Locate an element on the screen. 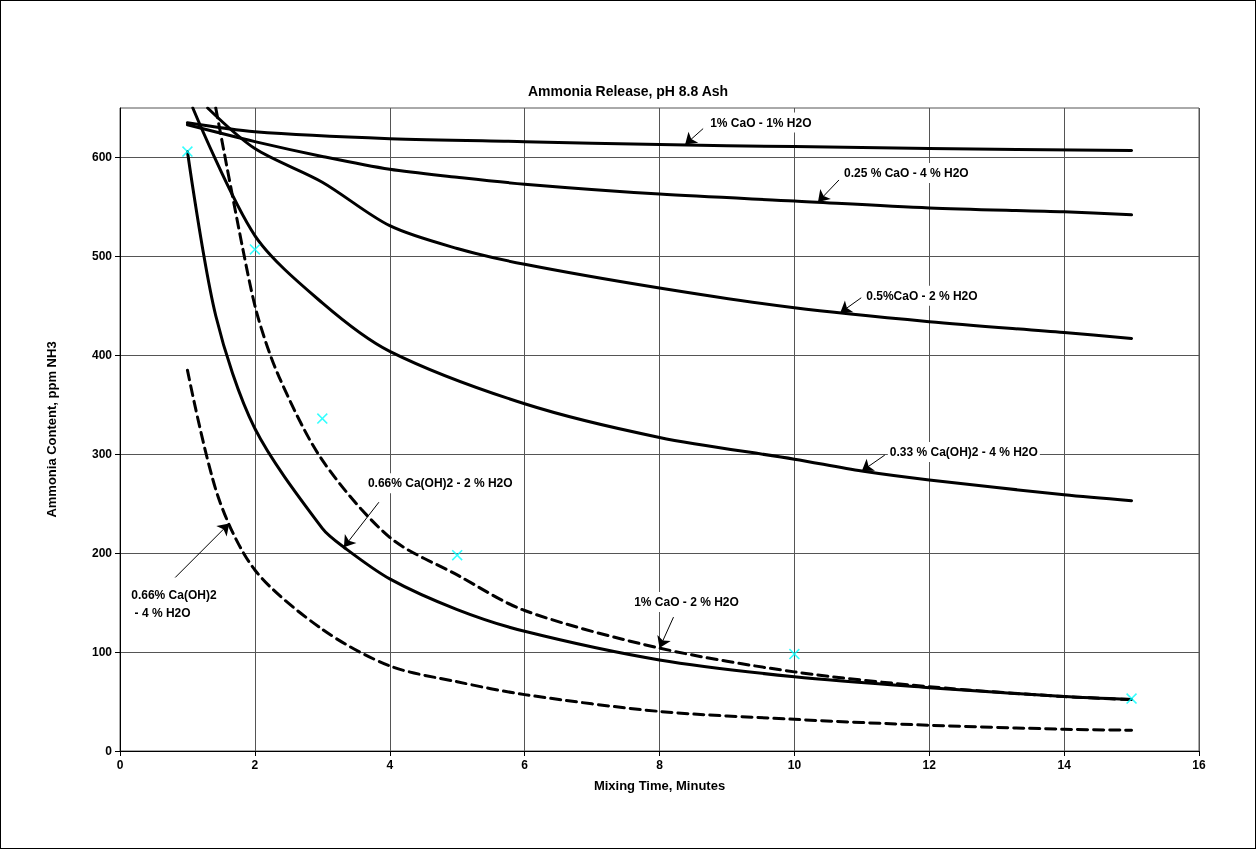  x-tick-label: 2 is located at coordinates (255, 765).